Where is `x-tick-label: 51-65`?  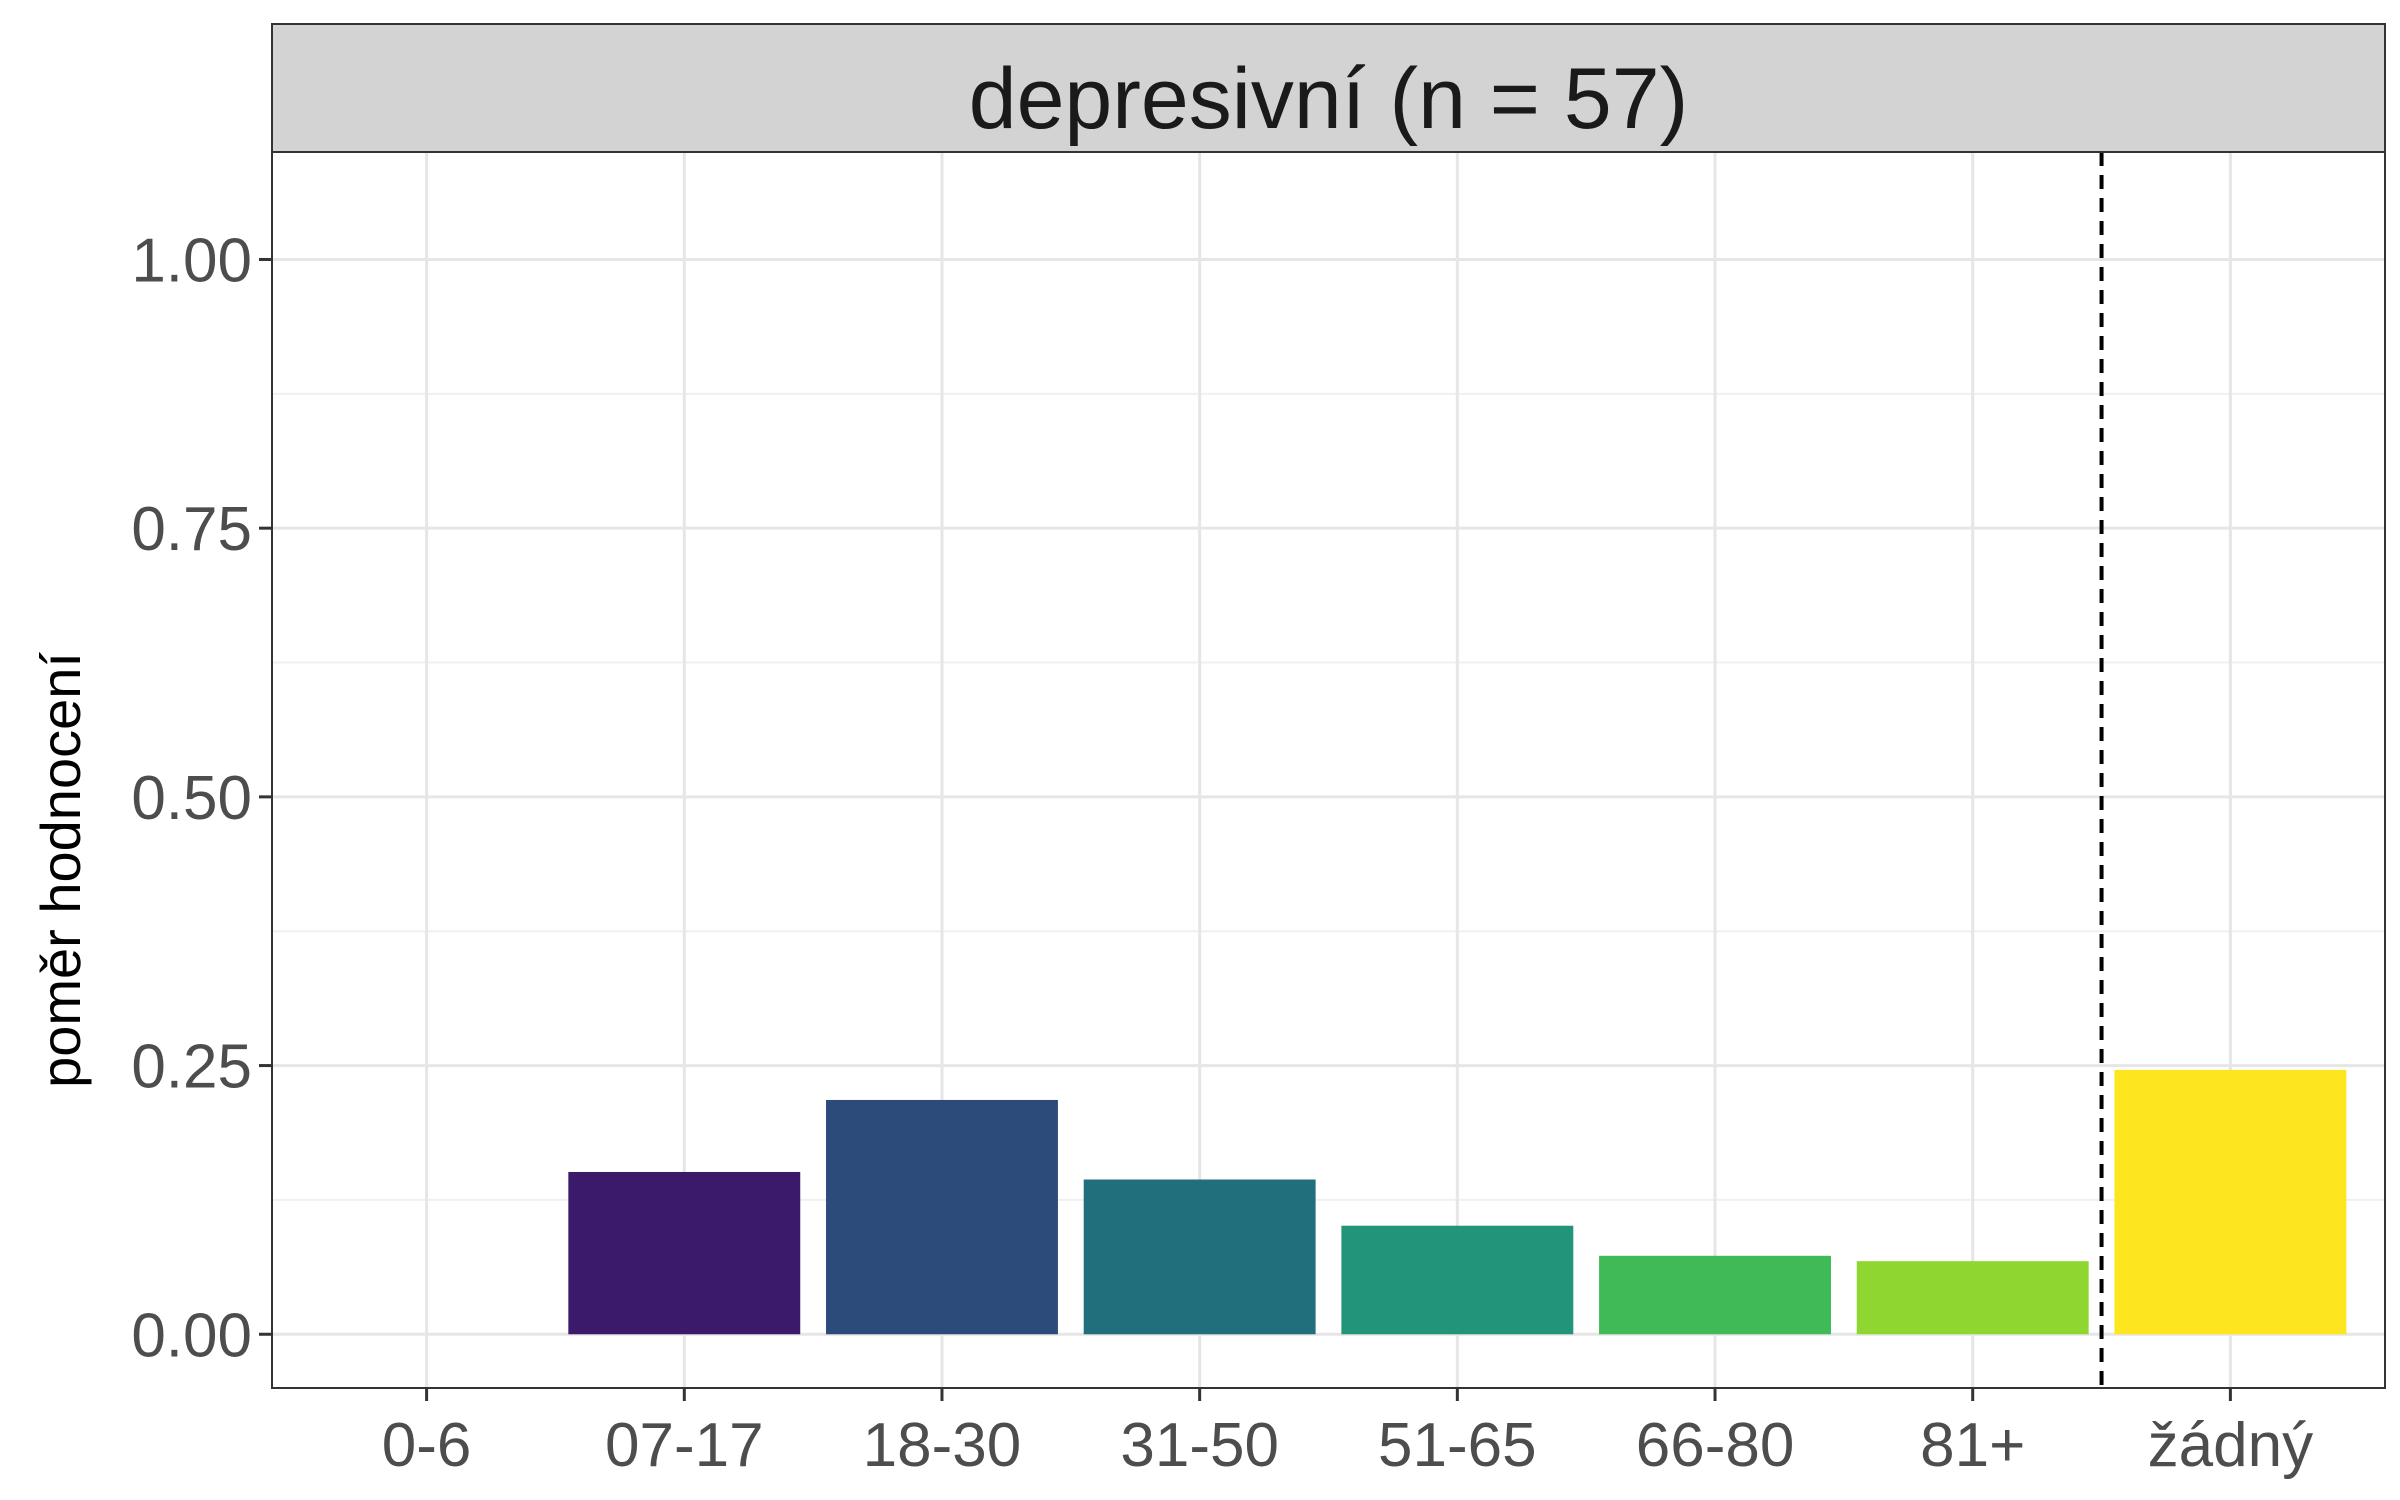 x-tick-label: 51-65 is located at coordinates (1457, 1445).